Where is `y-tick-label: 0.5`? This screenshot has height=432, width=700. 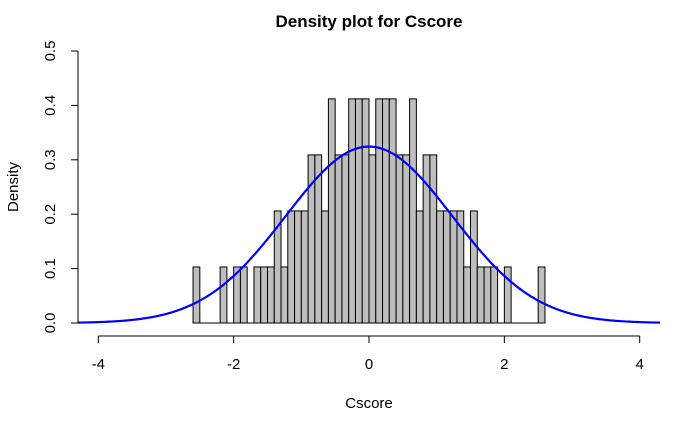
y-tick-label: 0.5 is located at coordinates (50, 51).